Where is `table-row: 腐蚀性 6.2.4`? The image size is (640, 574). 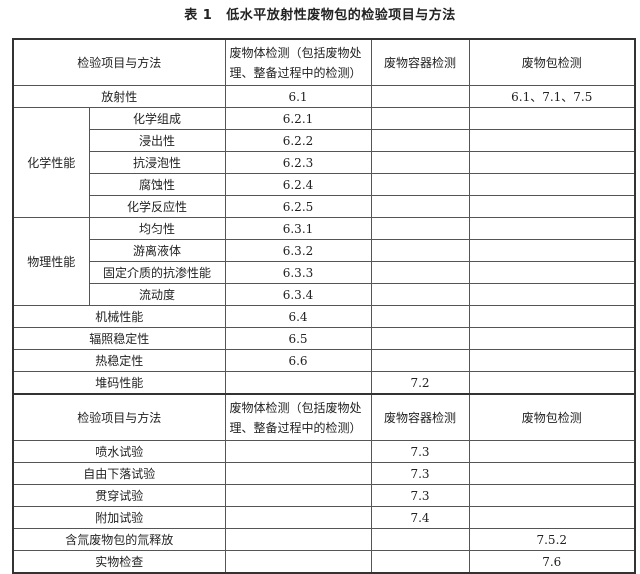 table-row: 腐蚀性 6.2.4 is located at coordinates (324, 184).